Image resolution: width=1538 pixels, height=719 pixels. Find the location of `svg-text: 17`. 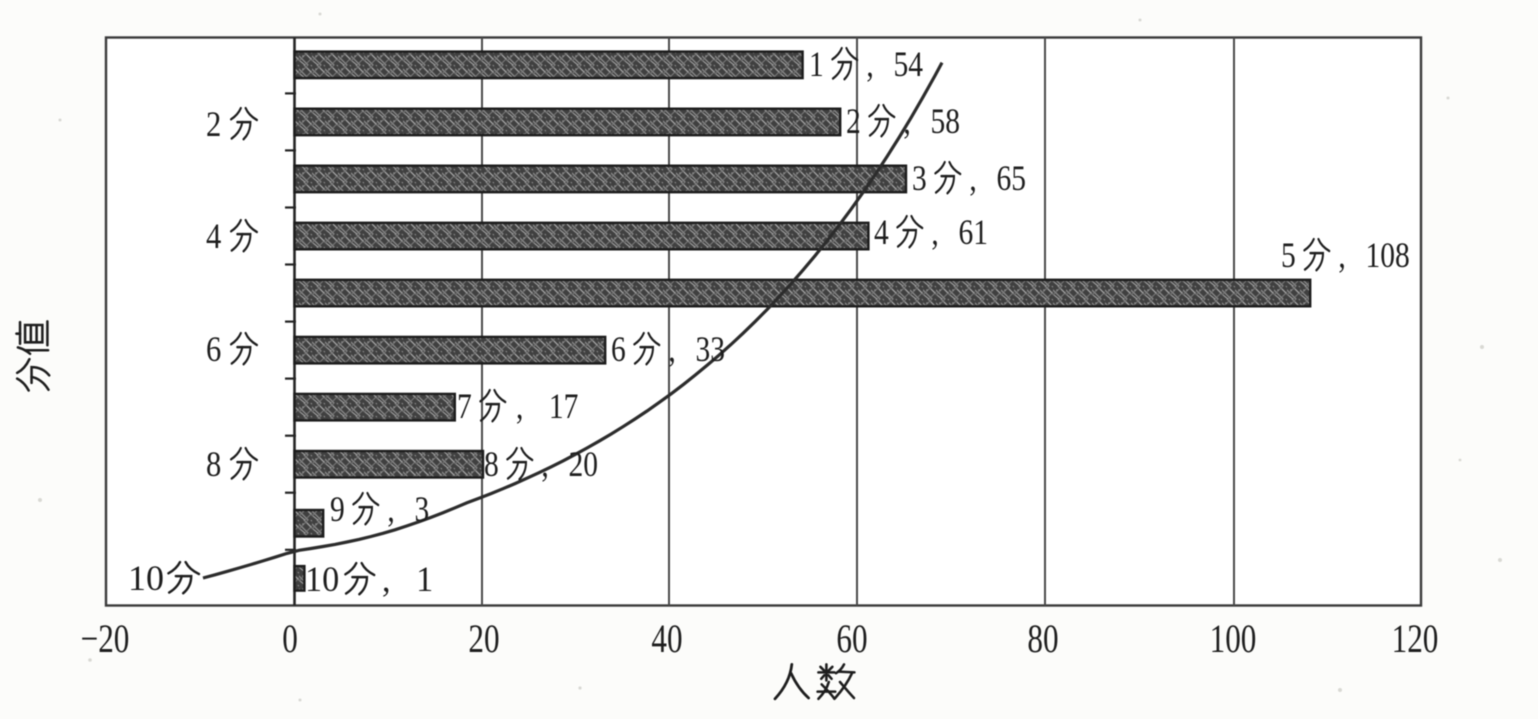

svg-text: 17 is located at coordinates (564, 406).